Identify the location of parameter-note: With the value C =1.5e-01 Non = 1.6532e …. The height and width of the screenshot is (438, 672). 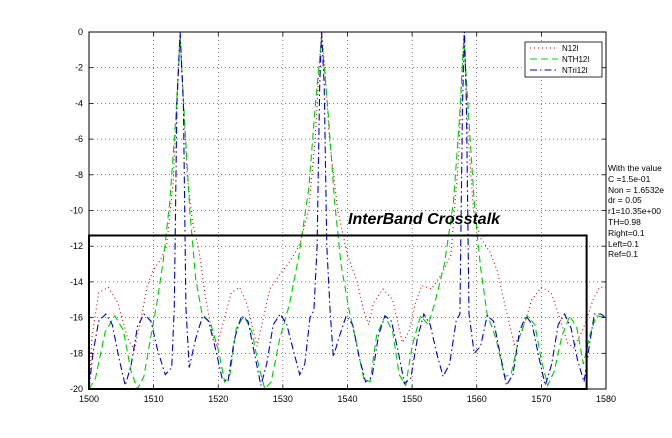
(640, 211).